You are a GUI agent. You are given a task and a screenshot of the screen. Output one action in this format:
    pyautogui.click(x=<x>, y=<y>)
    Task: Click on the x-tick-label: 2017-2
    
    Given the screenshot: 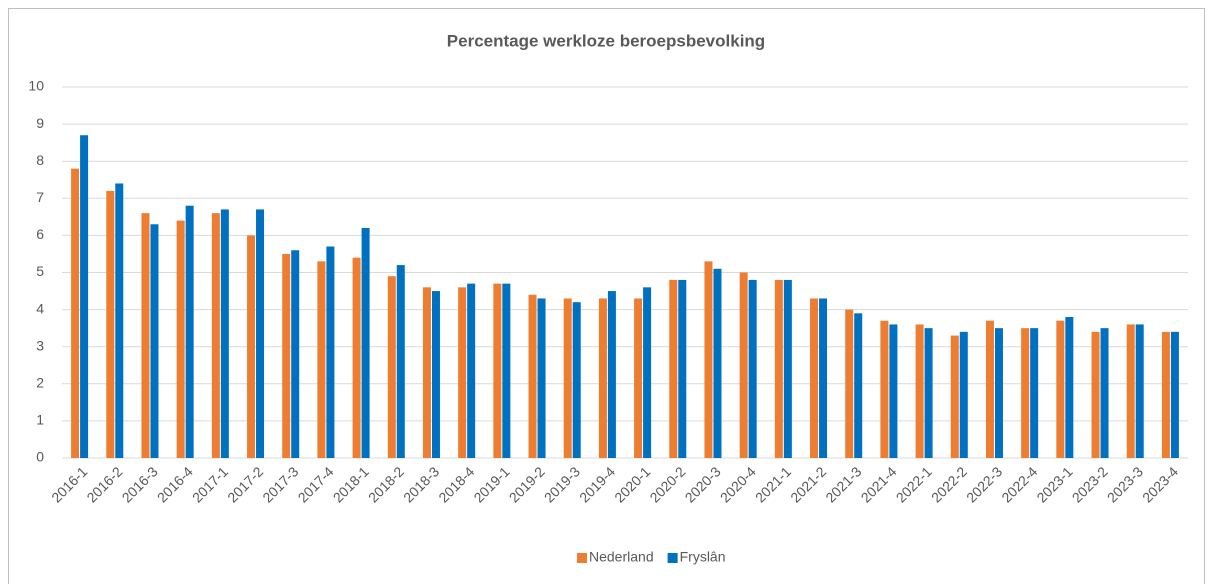 What is the action you would take?
    pyautogui.click(x=245, y=484)
    